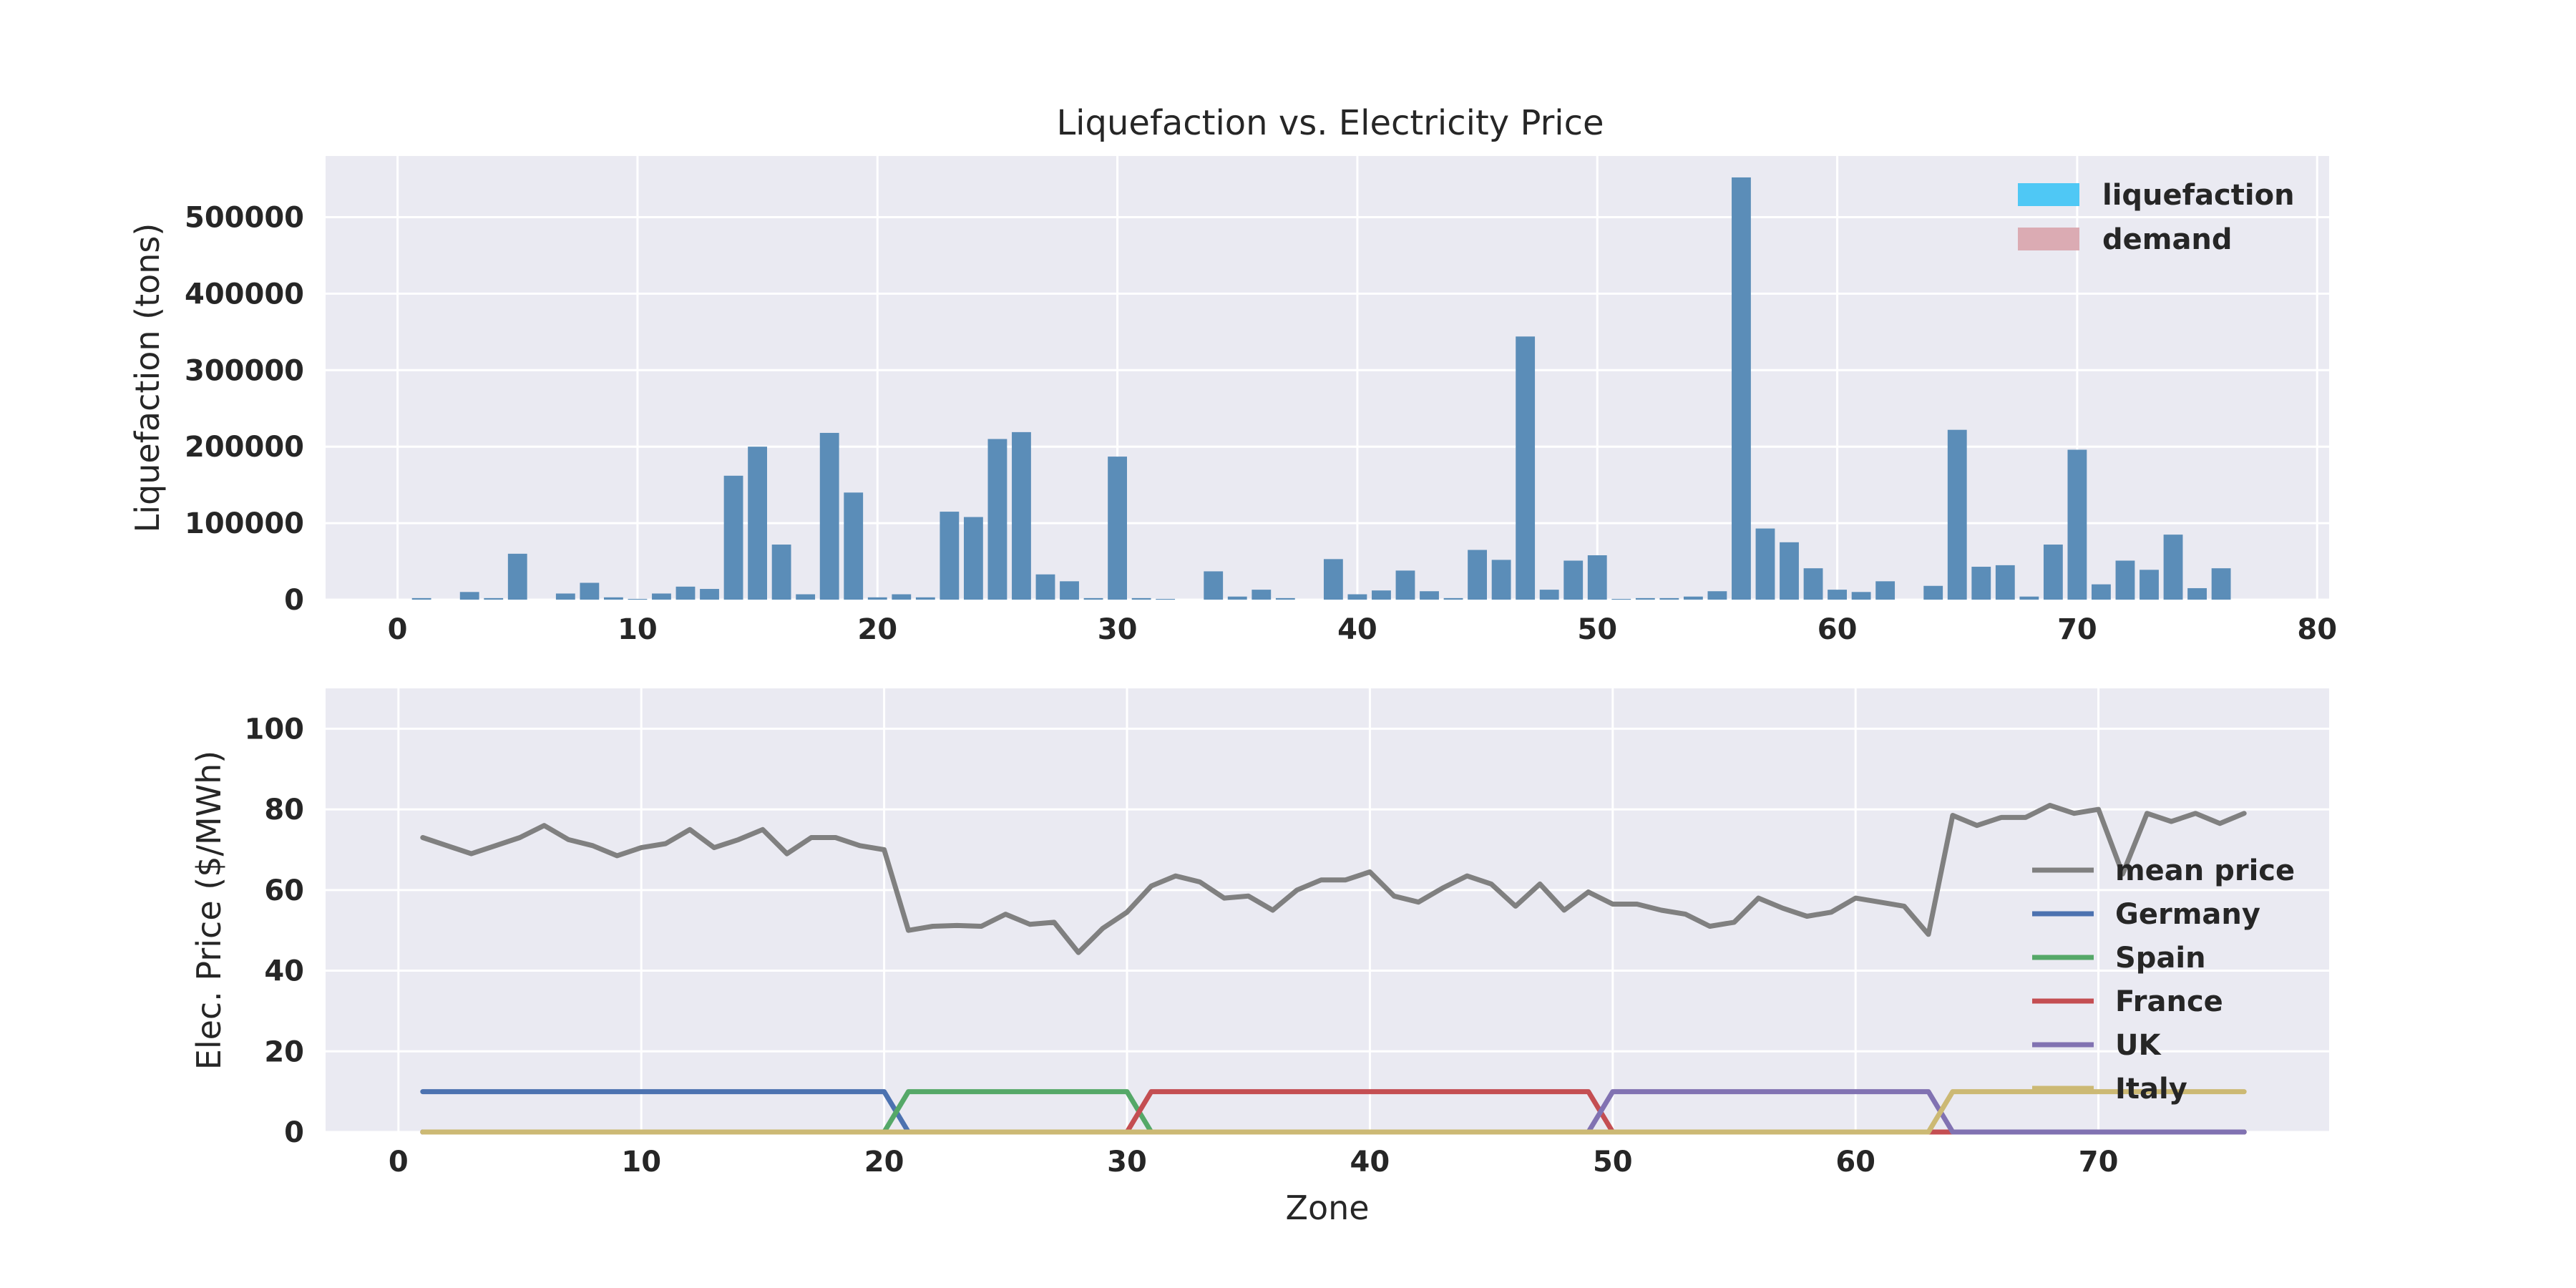  What do you see at coordinates (284, 890) in the screenshot?
I see `y-tick-label: 60` at bounding box center [284, 890].